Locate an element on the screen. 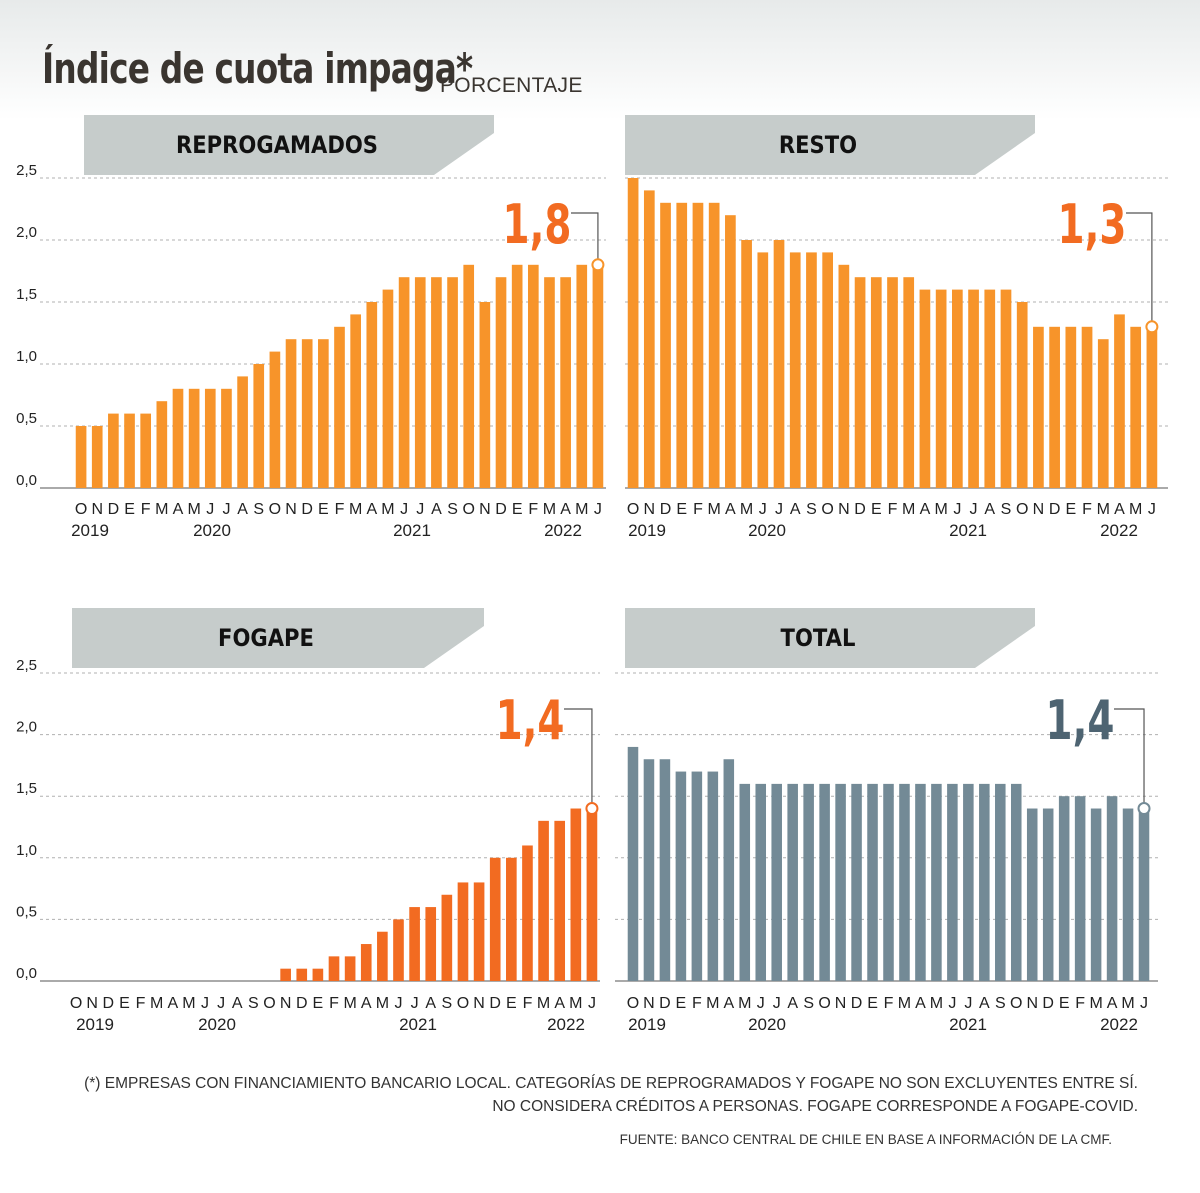  x-year-label: 2020 is located at coordinates (767, 530).